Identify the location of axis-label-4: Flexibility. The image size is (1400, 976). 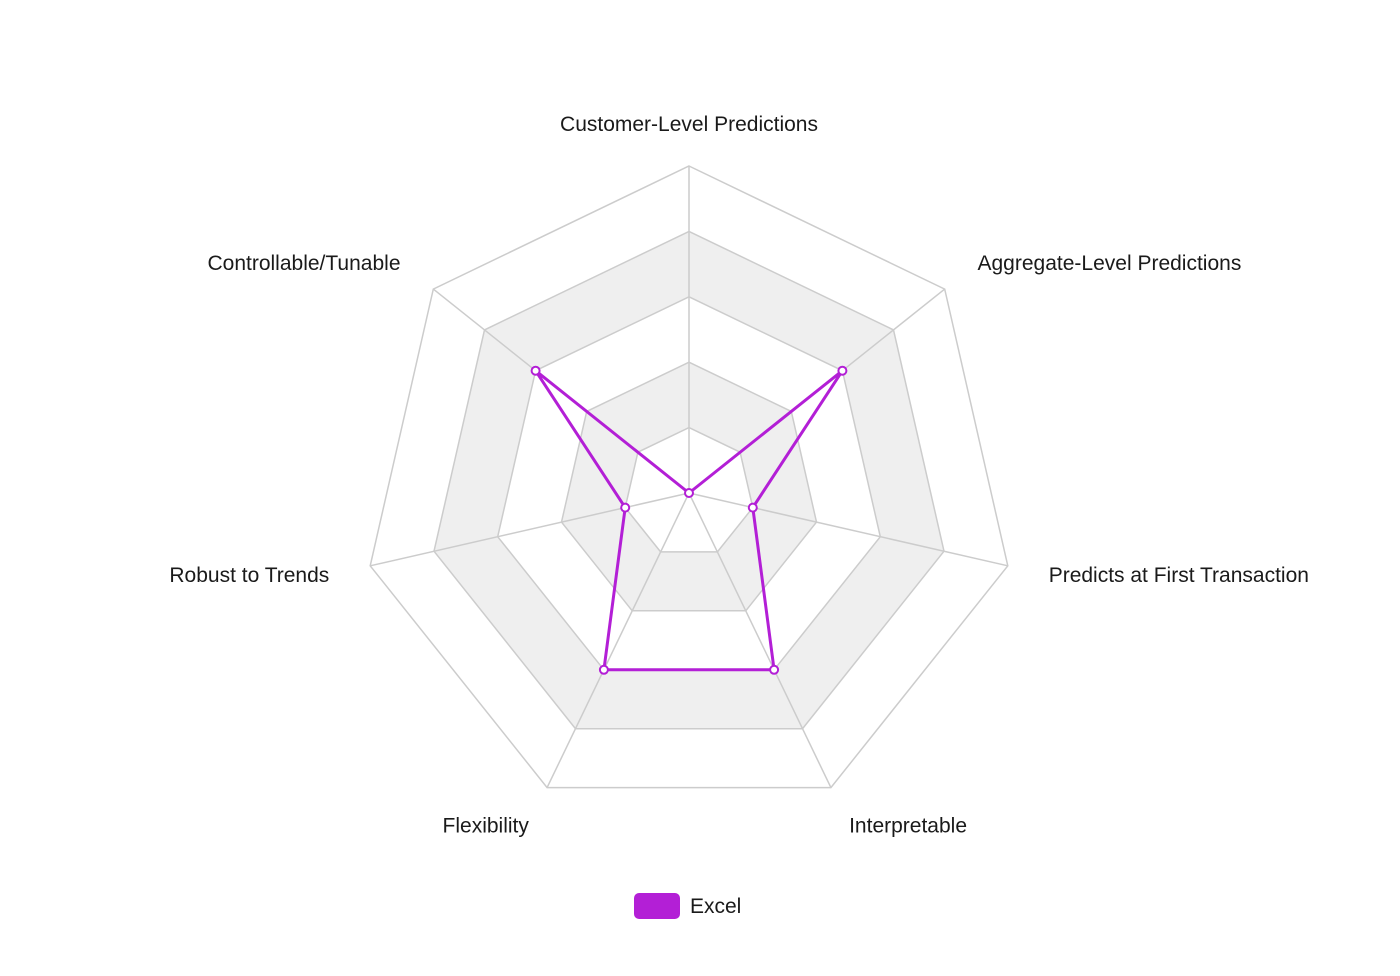
(486, 826).